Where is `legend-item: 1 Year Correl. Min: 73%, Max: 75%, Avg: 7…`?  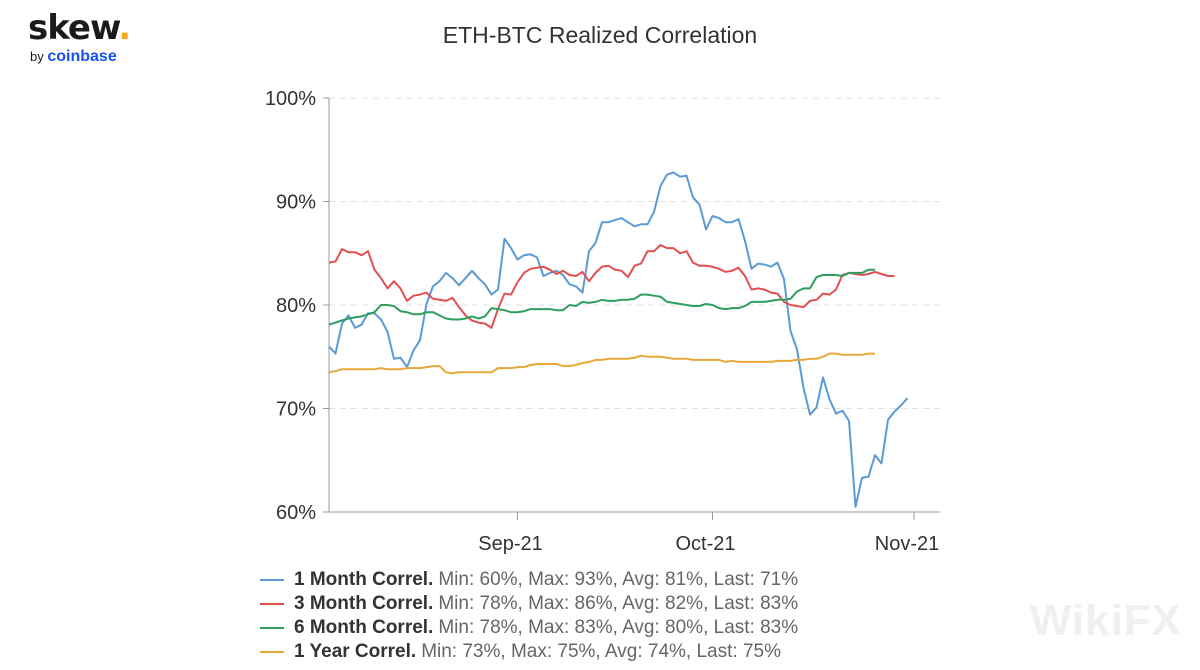
legend-item: 1 Year Correl. Min: 73%, Max: 75%, Avg: 7… is located at coordinates (529, 652).